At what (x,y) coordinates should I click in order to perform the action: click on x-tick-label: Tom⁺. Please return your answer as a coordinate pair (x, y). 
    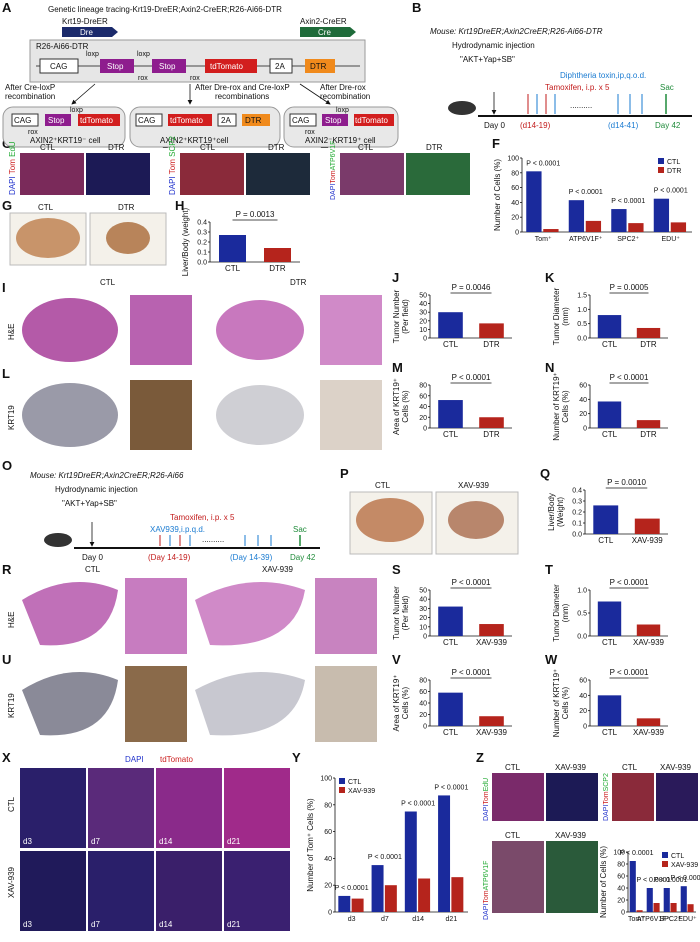
    Looking at the image, I should click on (636, 919).